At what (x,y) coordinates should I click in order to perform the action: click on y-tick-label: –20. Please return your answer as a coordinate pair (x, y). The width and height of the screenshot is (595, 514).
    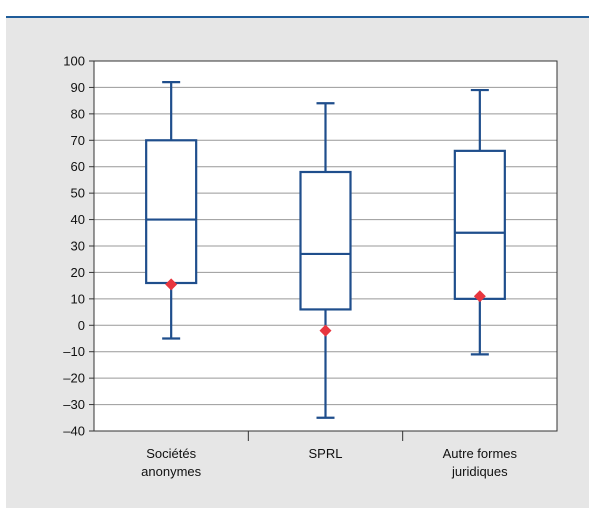
    Looking at the image, I should click on (74, 378).